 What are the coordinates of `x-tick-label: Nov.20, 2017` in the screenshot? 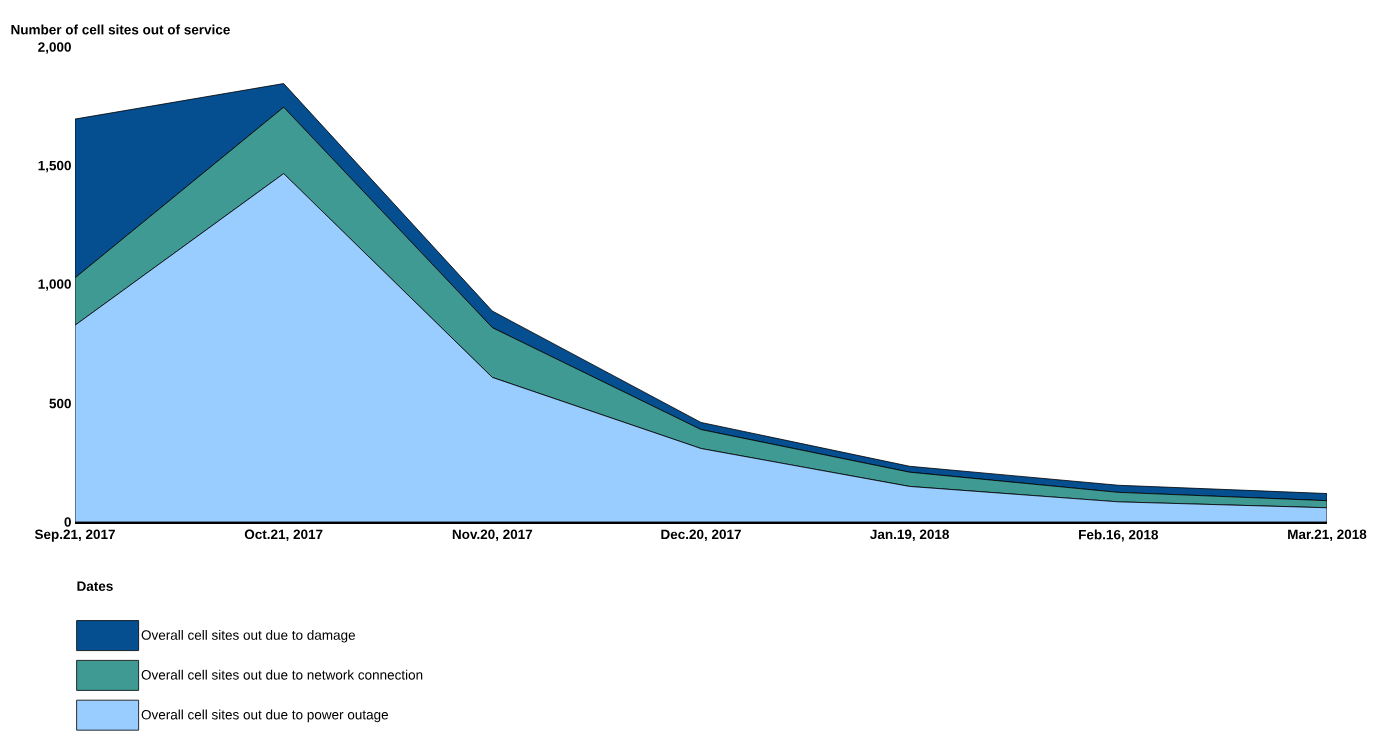 It's located at (492, 535).